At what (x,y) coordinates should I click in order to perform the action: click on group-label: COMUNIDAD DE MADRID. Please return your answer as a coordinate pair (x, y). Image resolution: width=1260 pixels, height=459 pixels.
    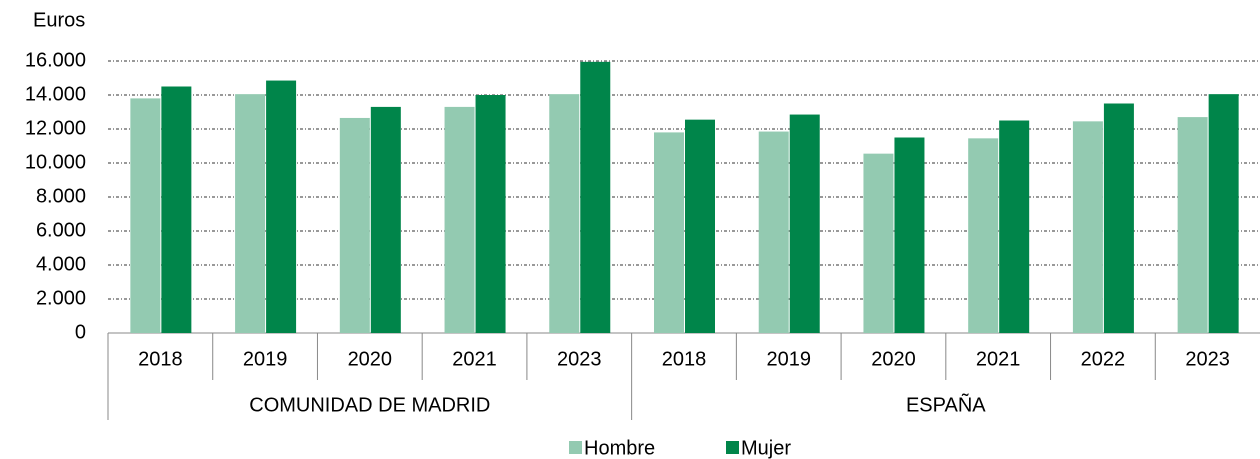
    Looking at the image, I should click on (369, 405).